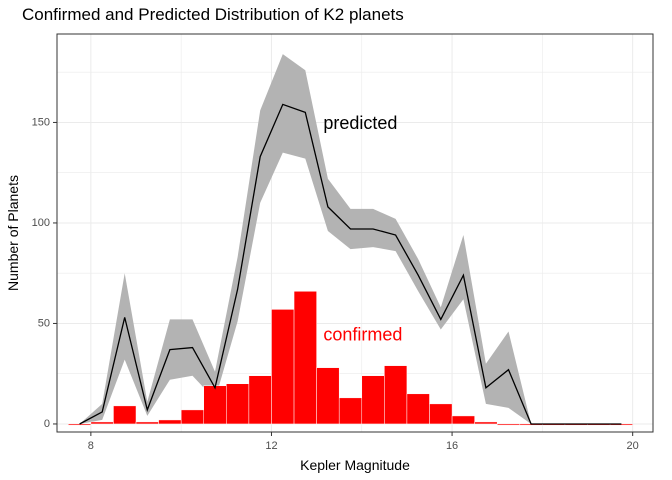 Image resolution: width=672 pixels, height=480 pixels. Describe the element at coordinates (41, 122) in the screenshot. I see `y-tick-label: 150` at that location.